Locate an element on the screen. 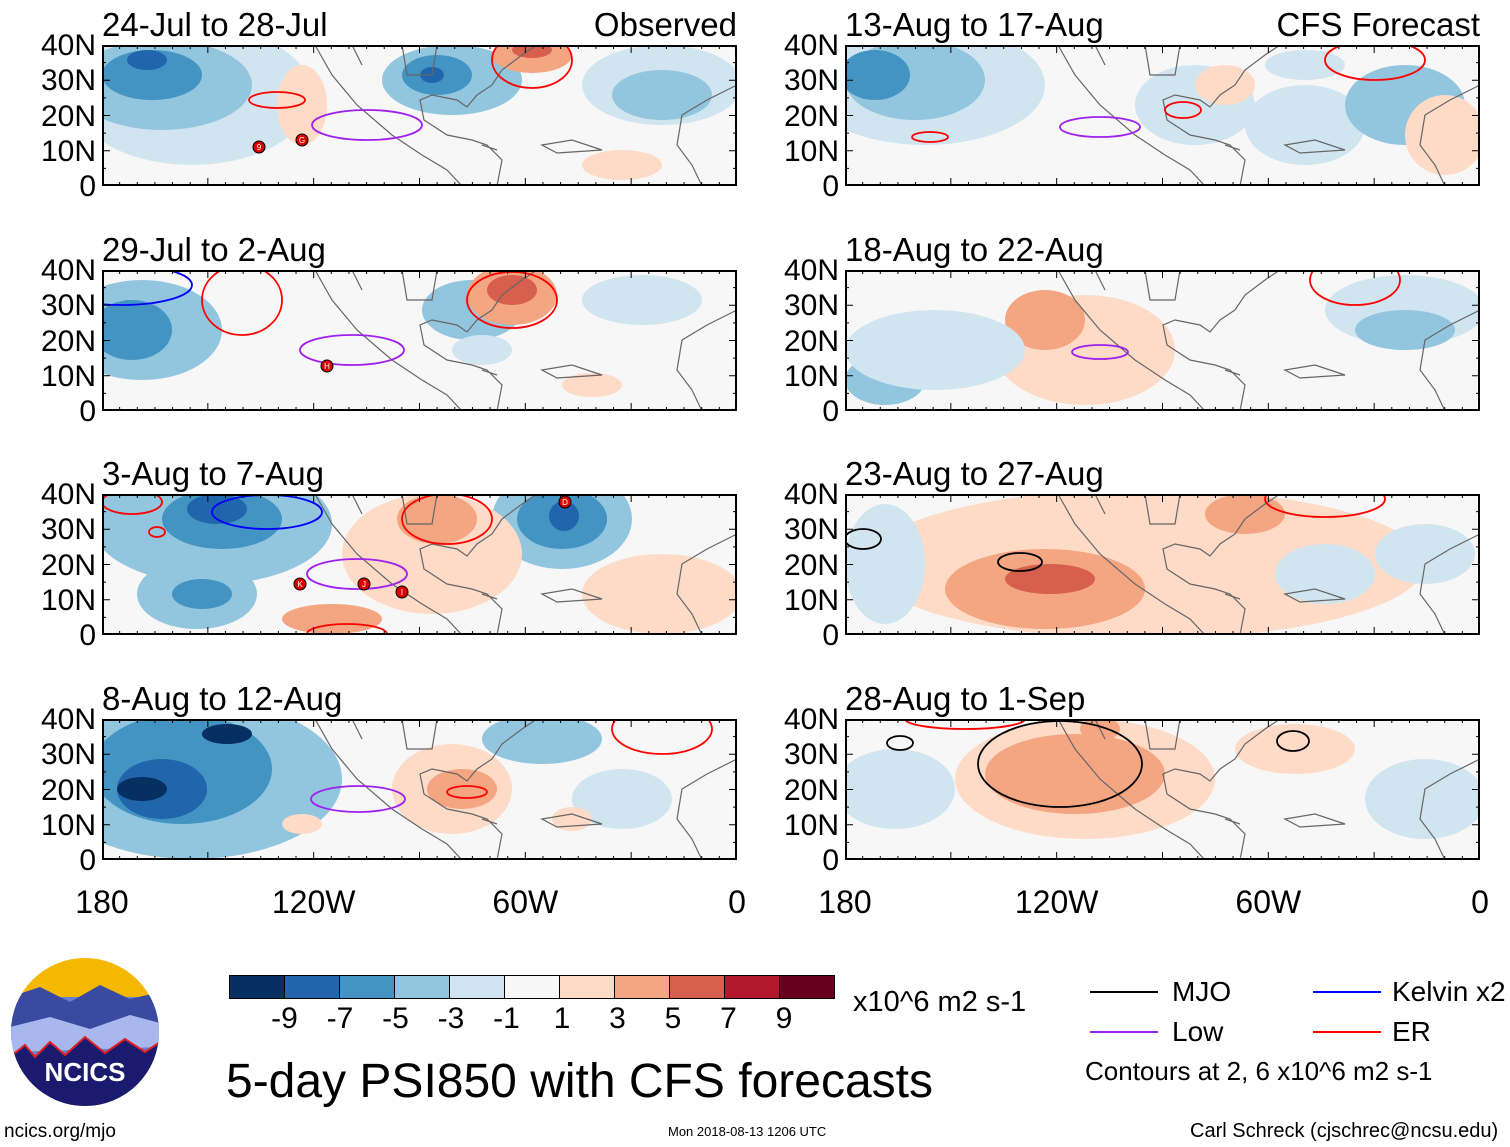  map-panel: D K J I is located at coordinates (419, 564).